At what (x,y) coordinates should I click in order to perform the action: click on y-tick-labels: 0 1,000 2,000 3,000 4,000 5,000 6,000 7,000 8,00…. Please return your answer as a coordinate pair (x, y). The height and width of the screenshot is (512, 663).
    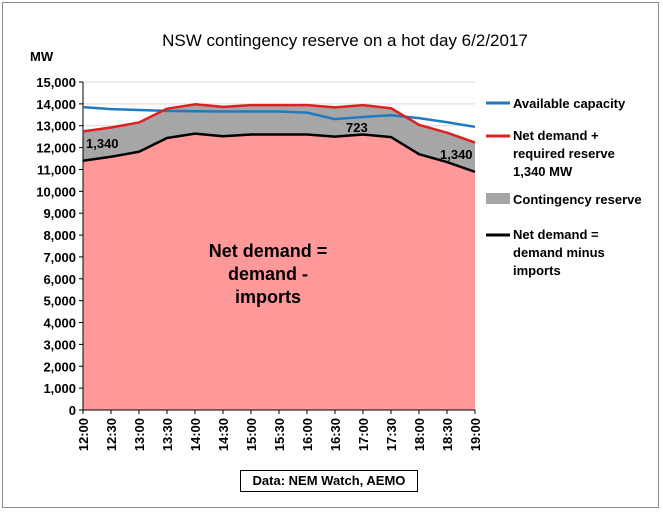
    Looking at the image, I should click on (56, 246).